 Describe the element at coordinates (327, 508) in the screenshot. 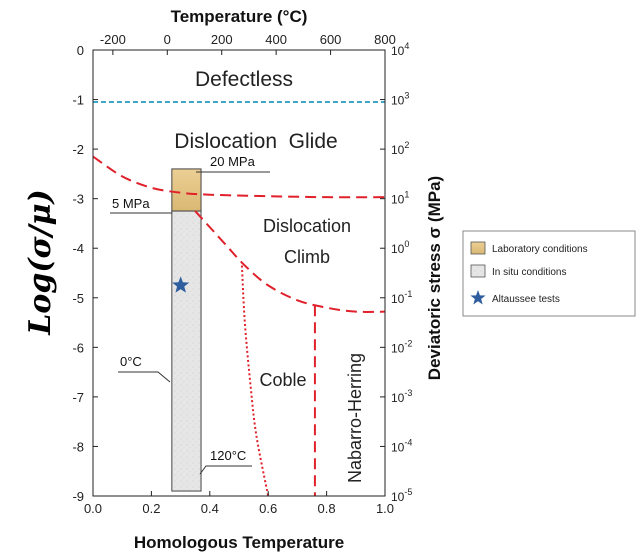

I see `x-bottom-tick-label: 0.8` at that location.